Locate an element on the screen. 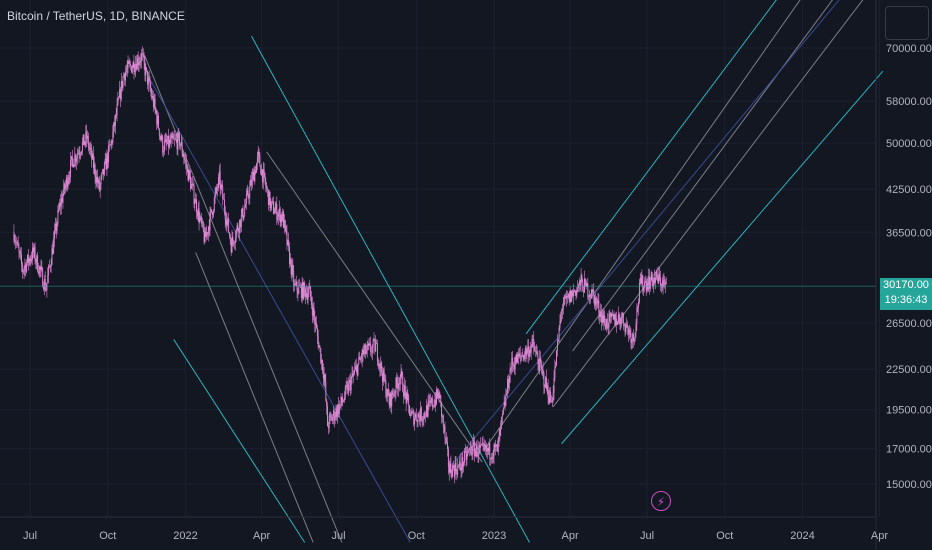 The height and width of the screenshot is (550, 932). price-tick-label: 58000.00 is located at coordinates (909, 102).